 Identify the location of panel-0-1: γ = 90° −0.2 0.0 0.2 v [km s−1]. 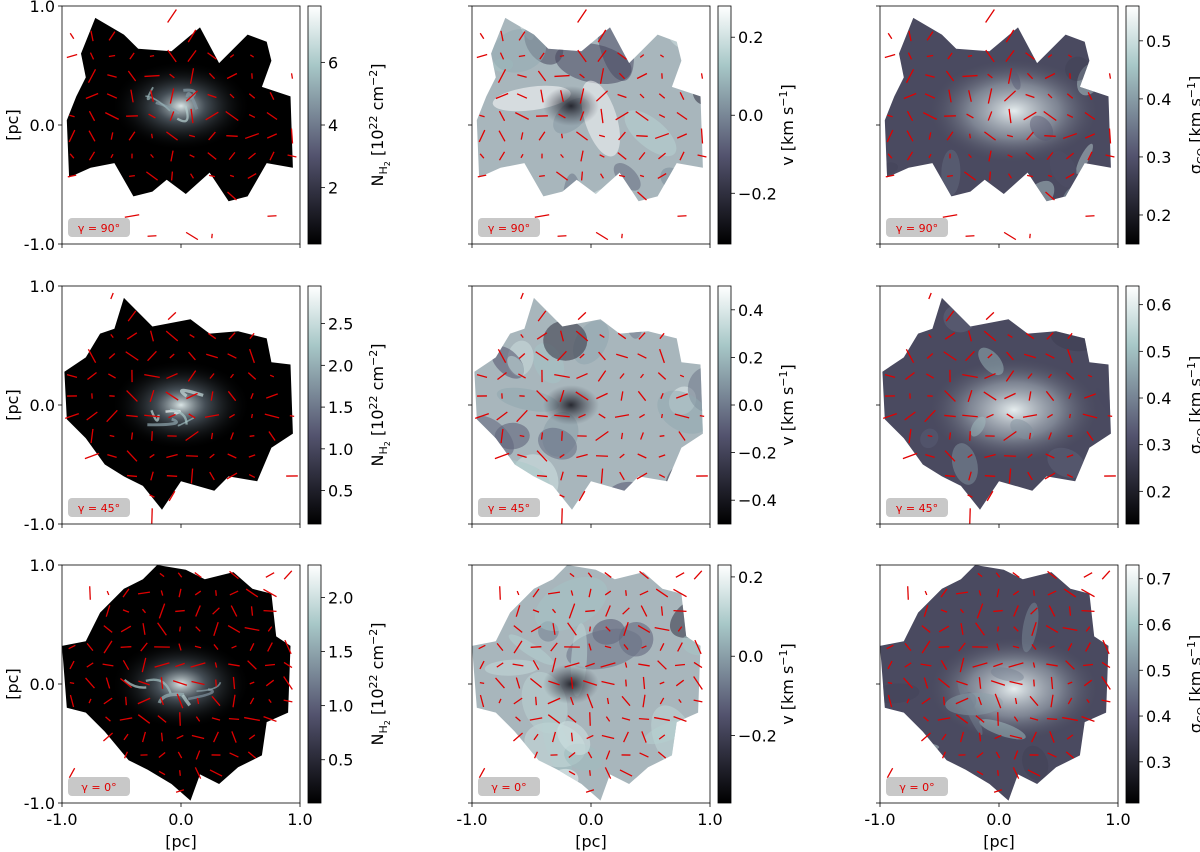
(632, 126).